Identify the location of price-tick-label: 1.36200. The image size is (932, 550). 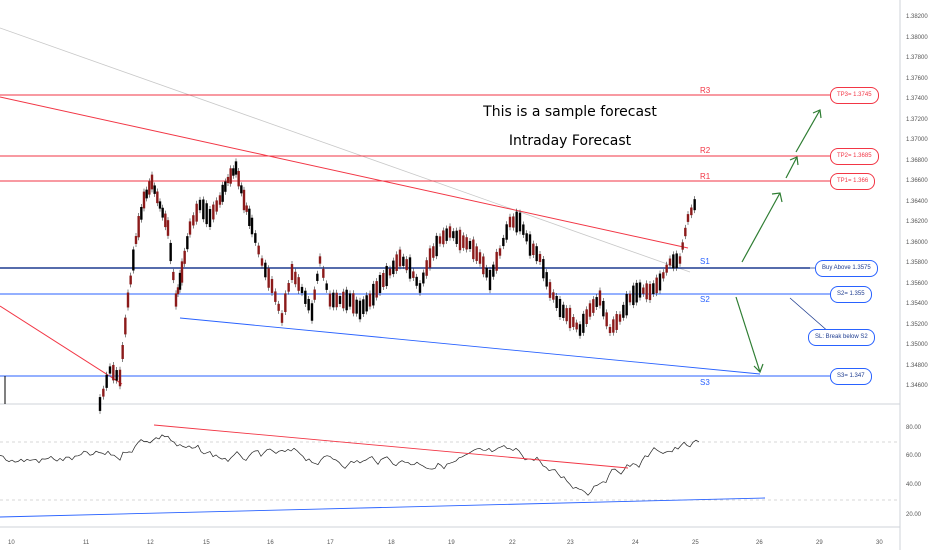
(917, 222).